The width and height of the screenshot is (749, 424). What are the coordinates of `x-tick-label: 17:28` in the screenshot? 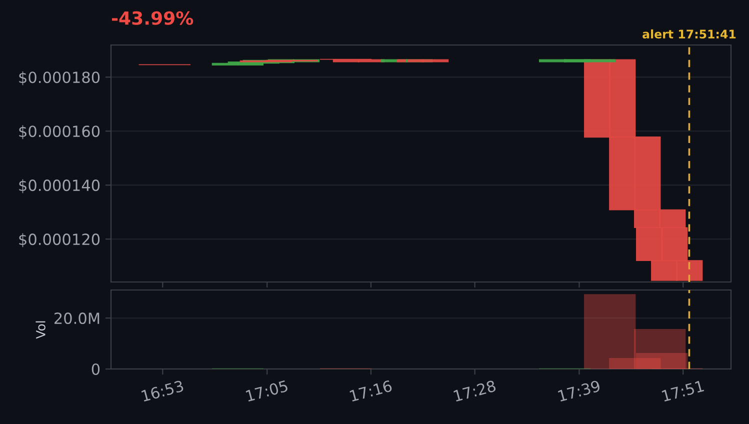 It's located at (474, 391).